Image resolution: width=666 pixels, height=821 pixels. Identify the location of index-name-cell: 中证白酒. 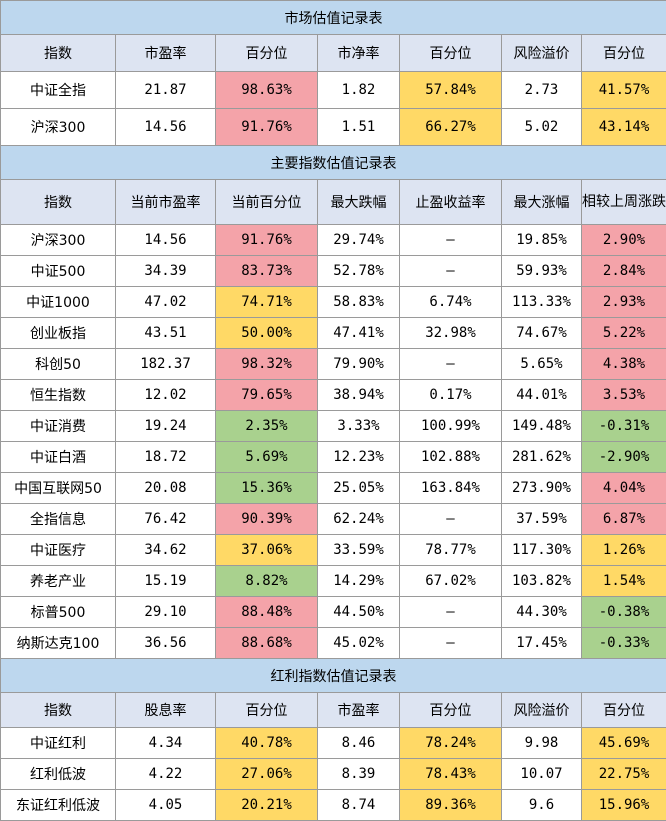
(58, 457).